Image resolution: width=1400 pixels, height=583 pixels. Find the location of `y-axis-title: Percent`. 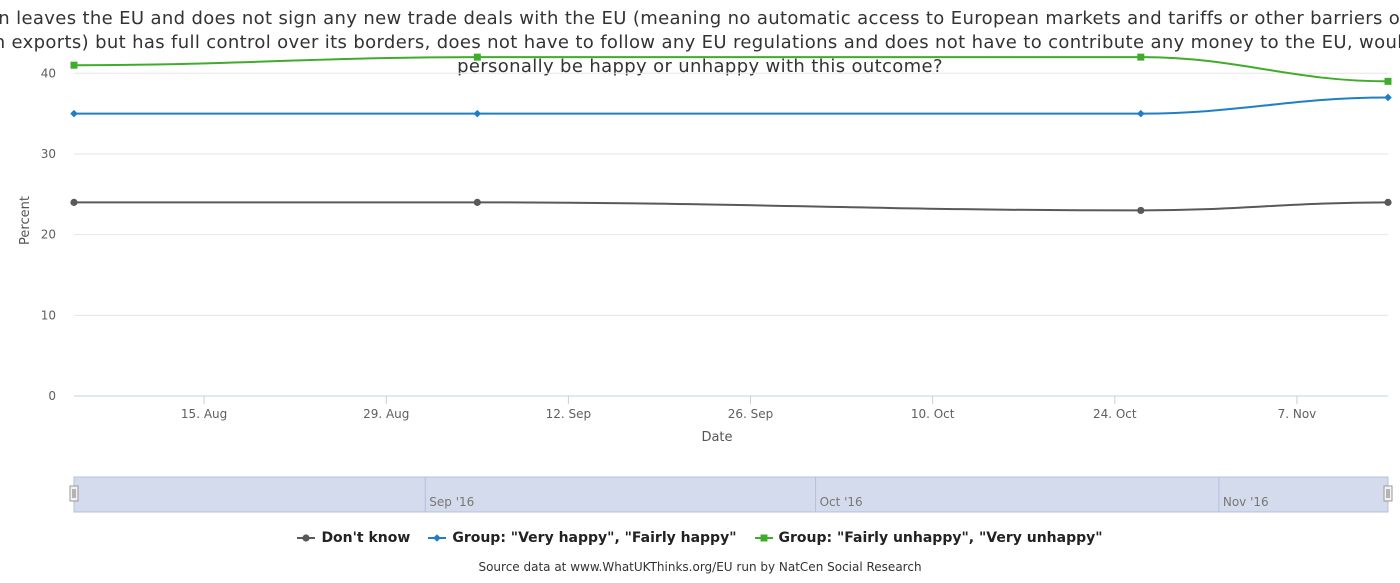

y-axis-title: Percent is located at coordinates (25, 220).